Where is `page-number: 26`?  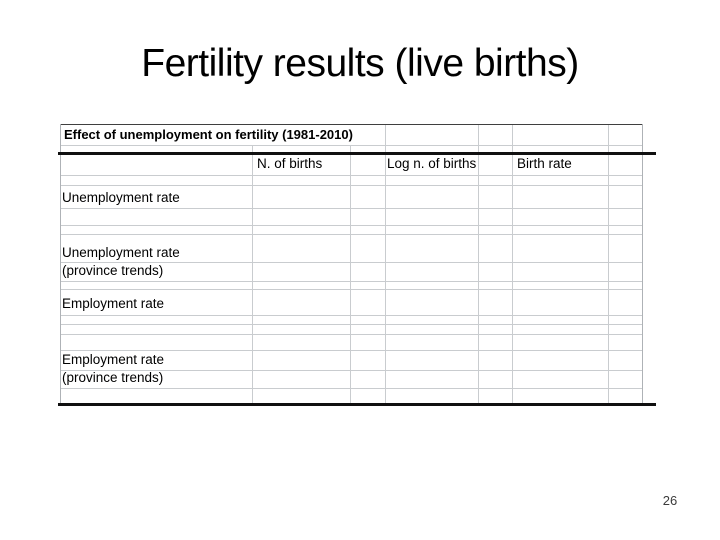
page-number: 26 is located at coordinates (670, 500).